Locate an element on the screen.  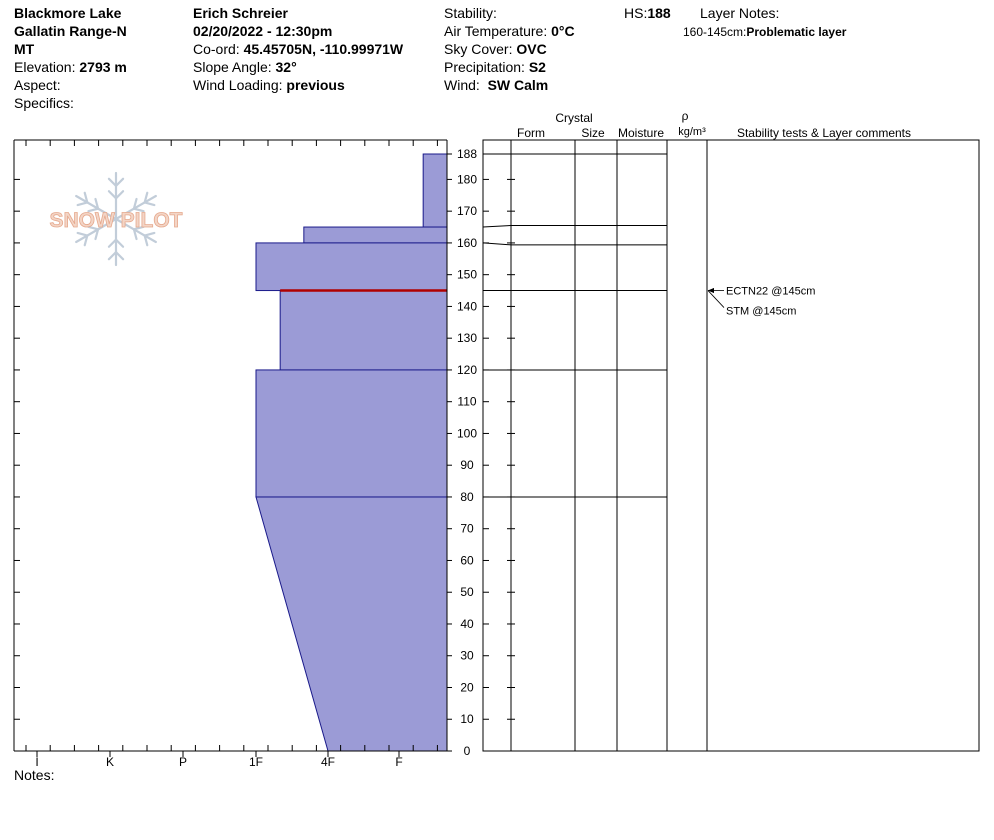
depth-tick-label: 30 is located at coordinates (467, 656).